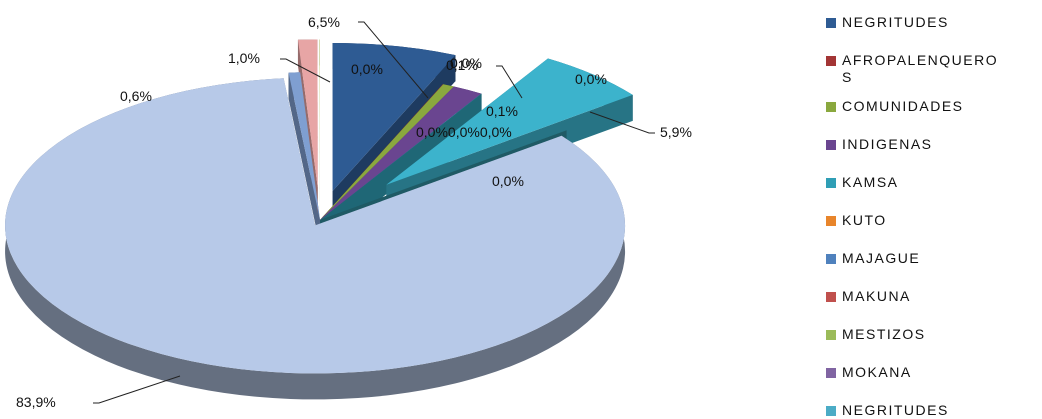  I want to click on legend-item: KUTO, so click(931, 220).